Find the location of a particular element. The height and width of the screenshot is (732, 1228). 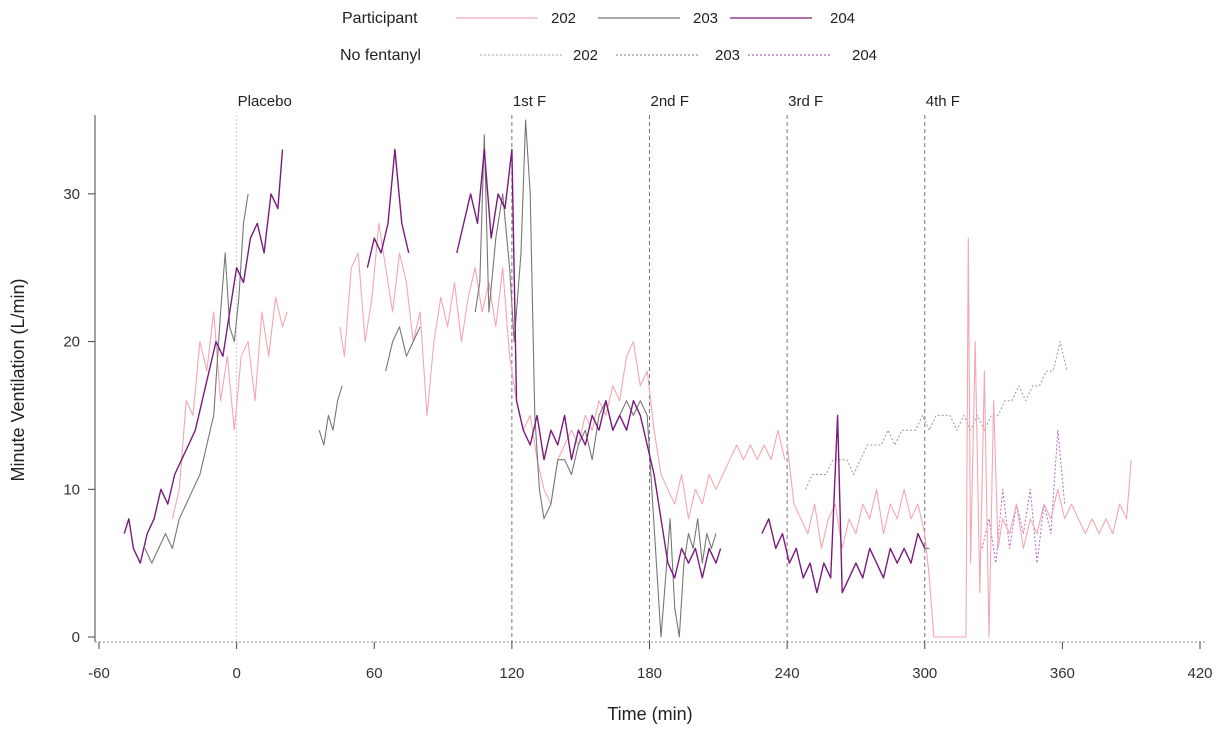

y-axis-title: Minute Ventilation (L/min) is located at coordinates (18, 379).